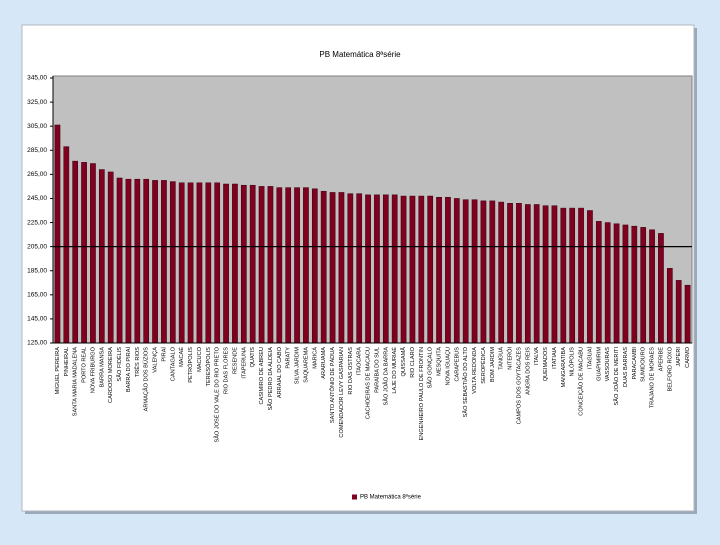 Image resolution: width=720 pixels, height=545 pixels. I want to click on x-tick-label: CARAPEBUS, so click(457, 364).